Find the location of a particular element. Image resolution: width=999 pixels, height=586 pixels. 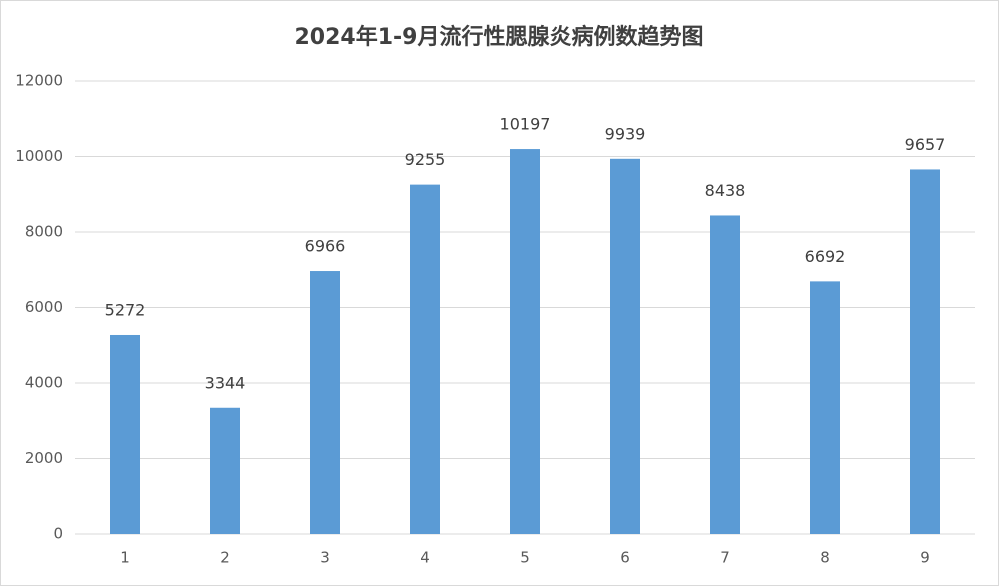

x-tick-label: 4 is located at coordinates (425, 558).